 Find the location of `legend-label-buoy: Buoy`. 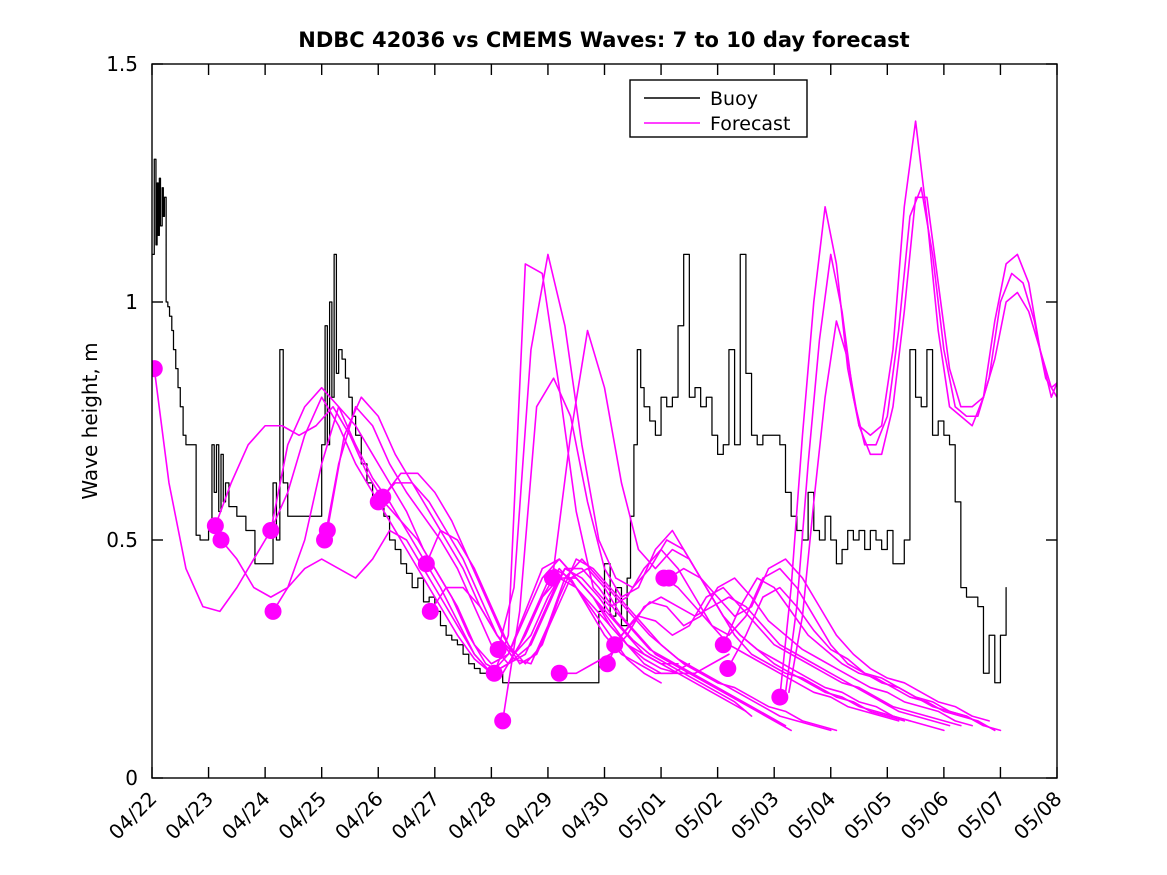

legend-label-buoy: Buoy is located at coordinates (734, 99).